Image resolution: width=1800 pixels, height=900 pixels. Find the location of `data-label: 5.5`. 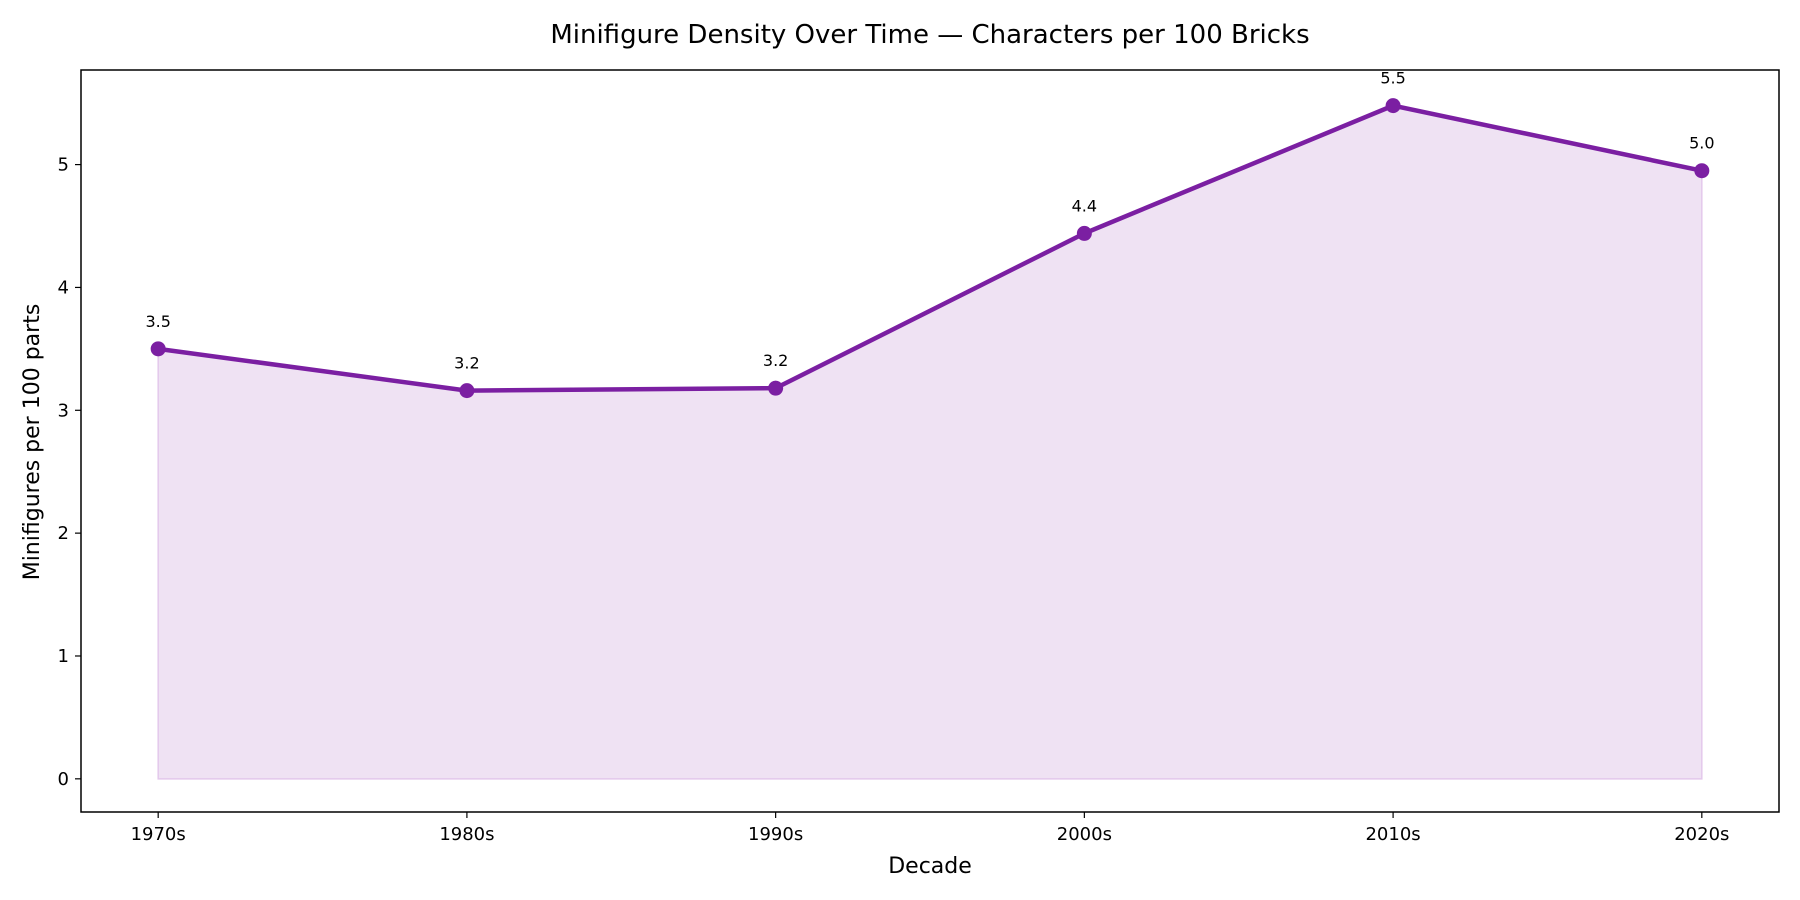

data-label: 5.5 is located at coordinates (1392, 78).